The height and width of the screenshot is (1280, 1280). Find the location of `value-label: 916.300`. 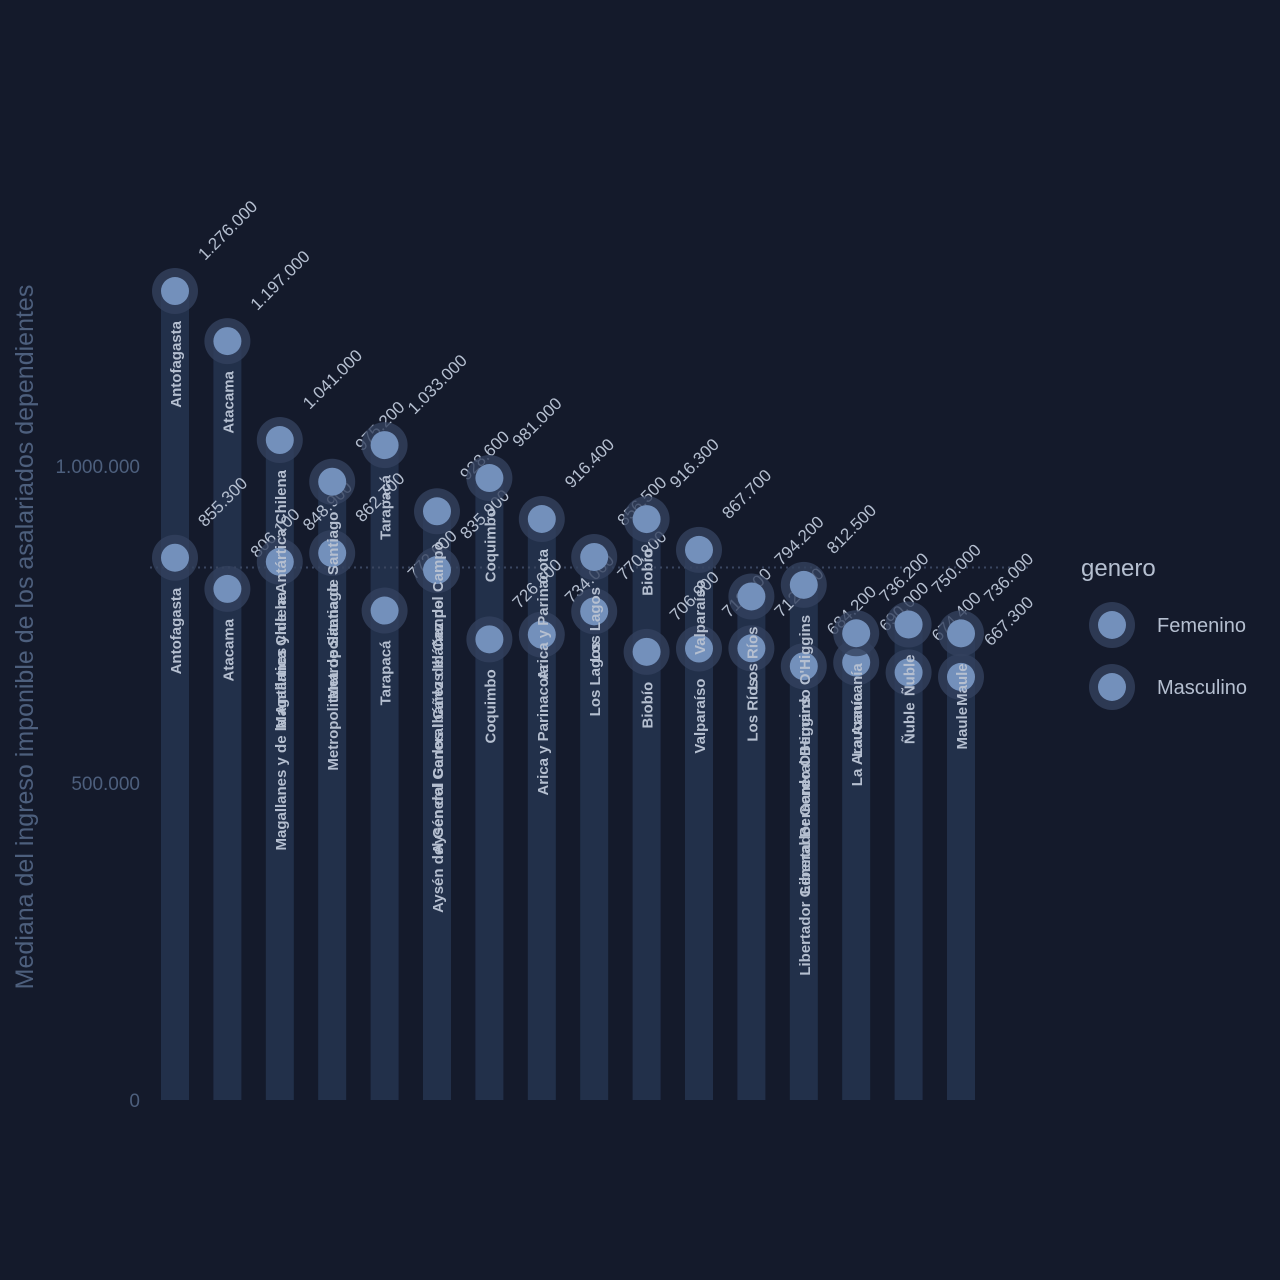

value-label: 916.300 is located at coordinates (694, 463).